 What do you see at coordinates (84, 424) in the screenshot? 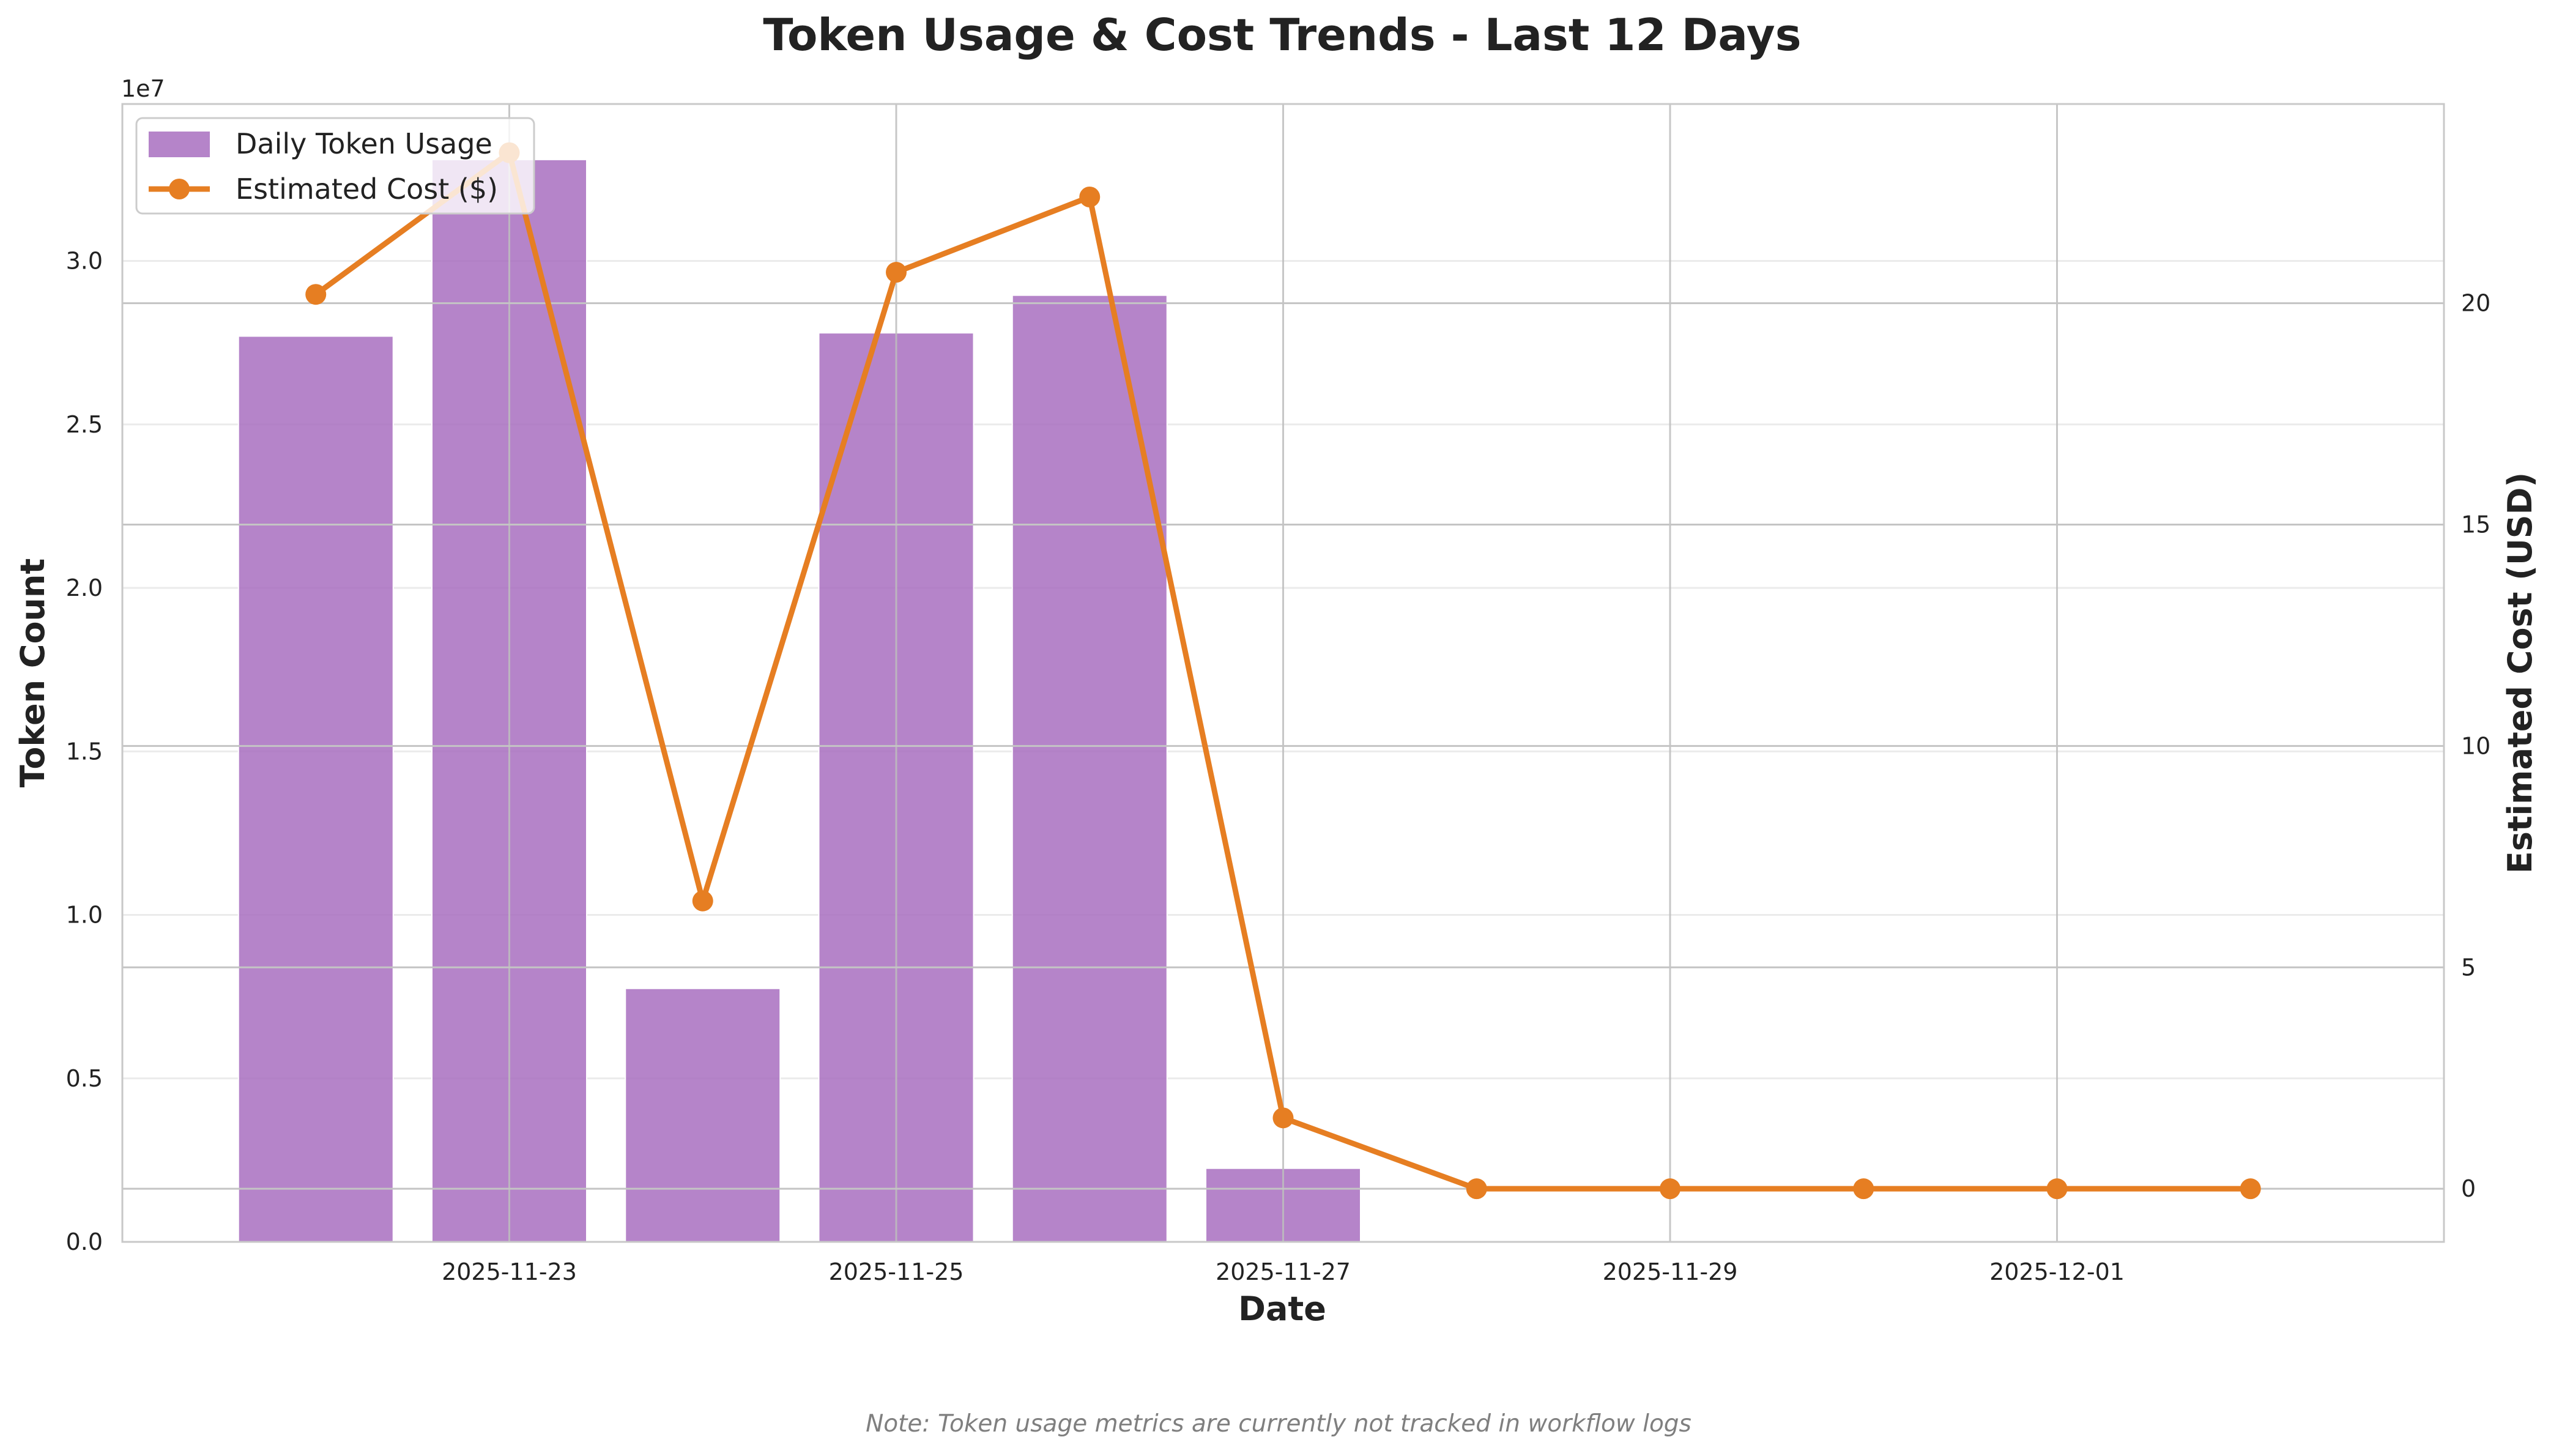
I see `y-tick-label: 2.5` at bounding box center [84, 424].